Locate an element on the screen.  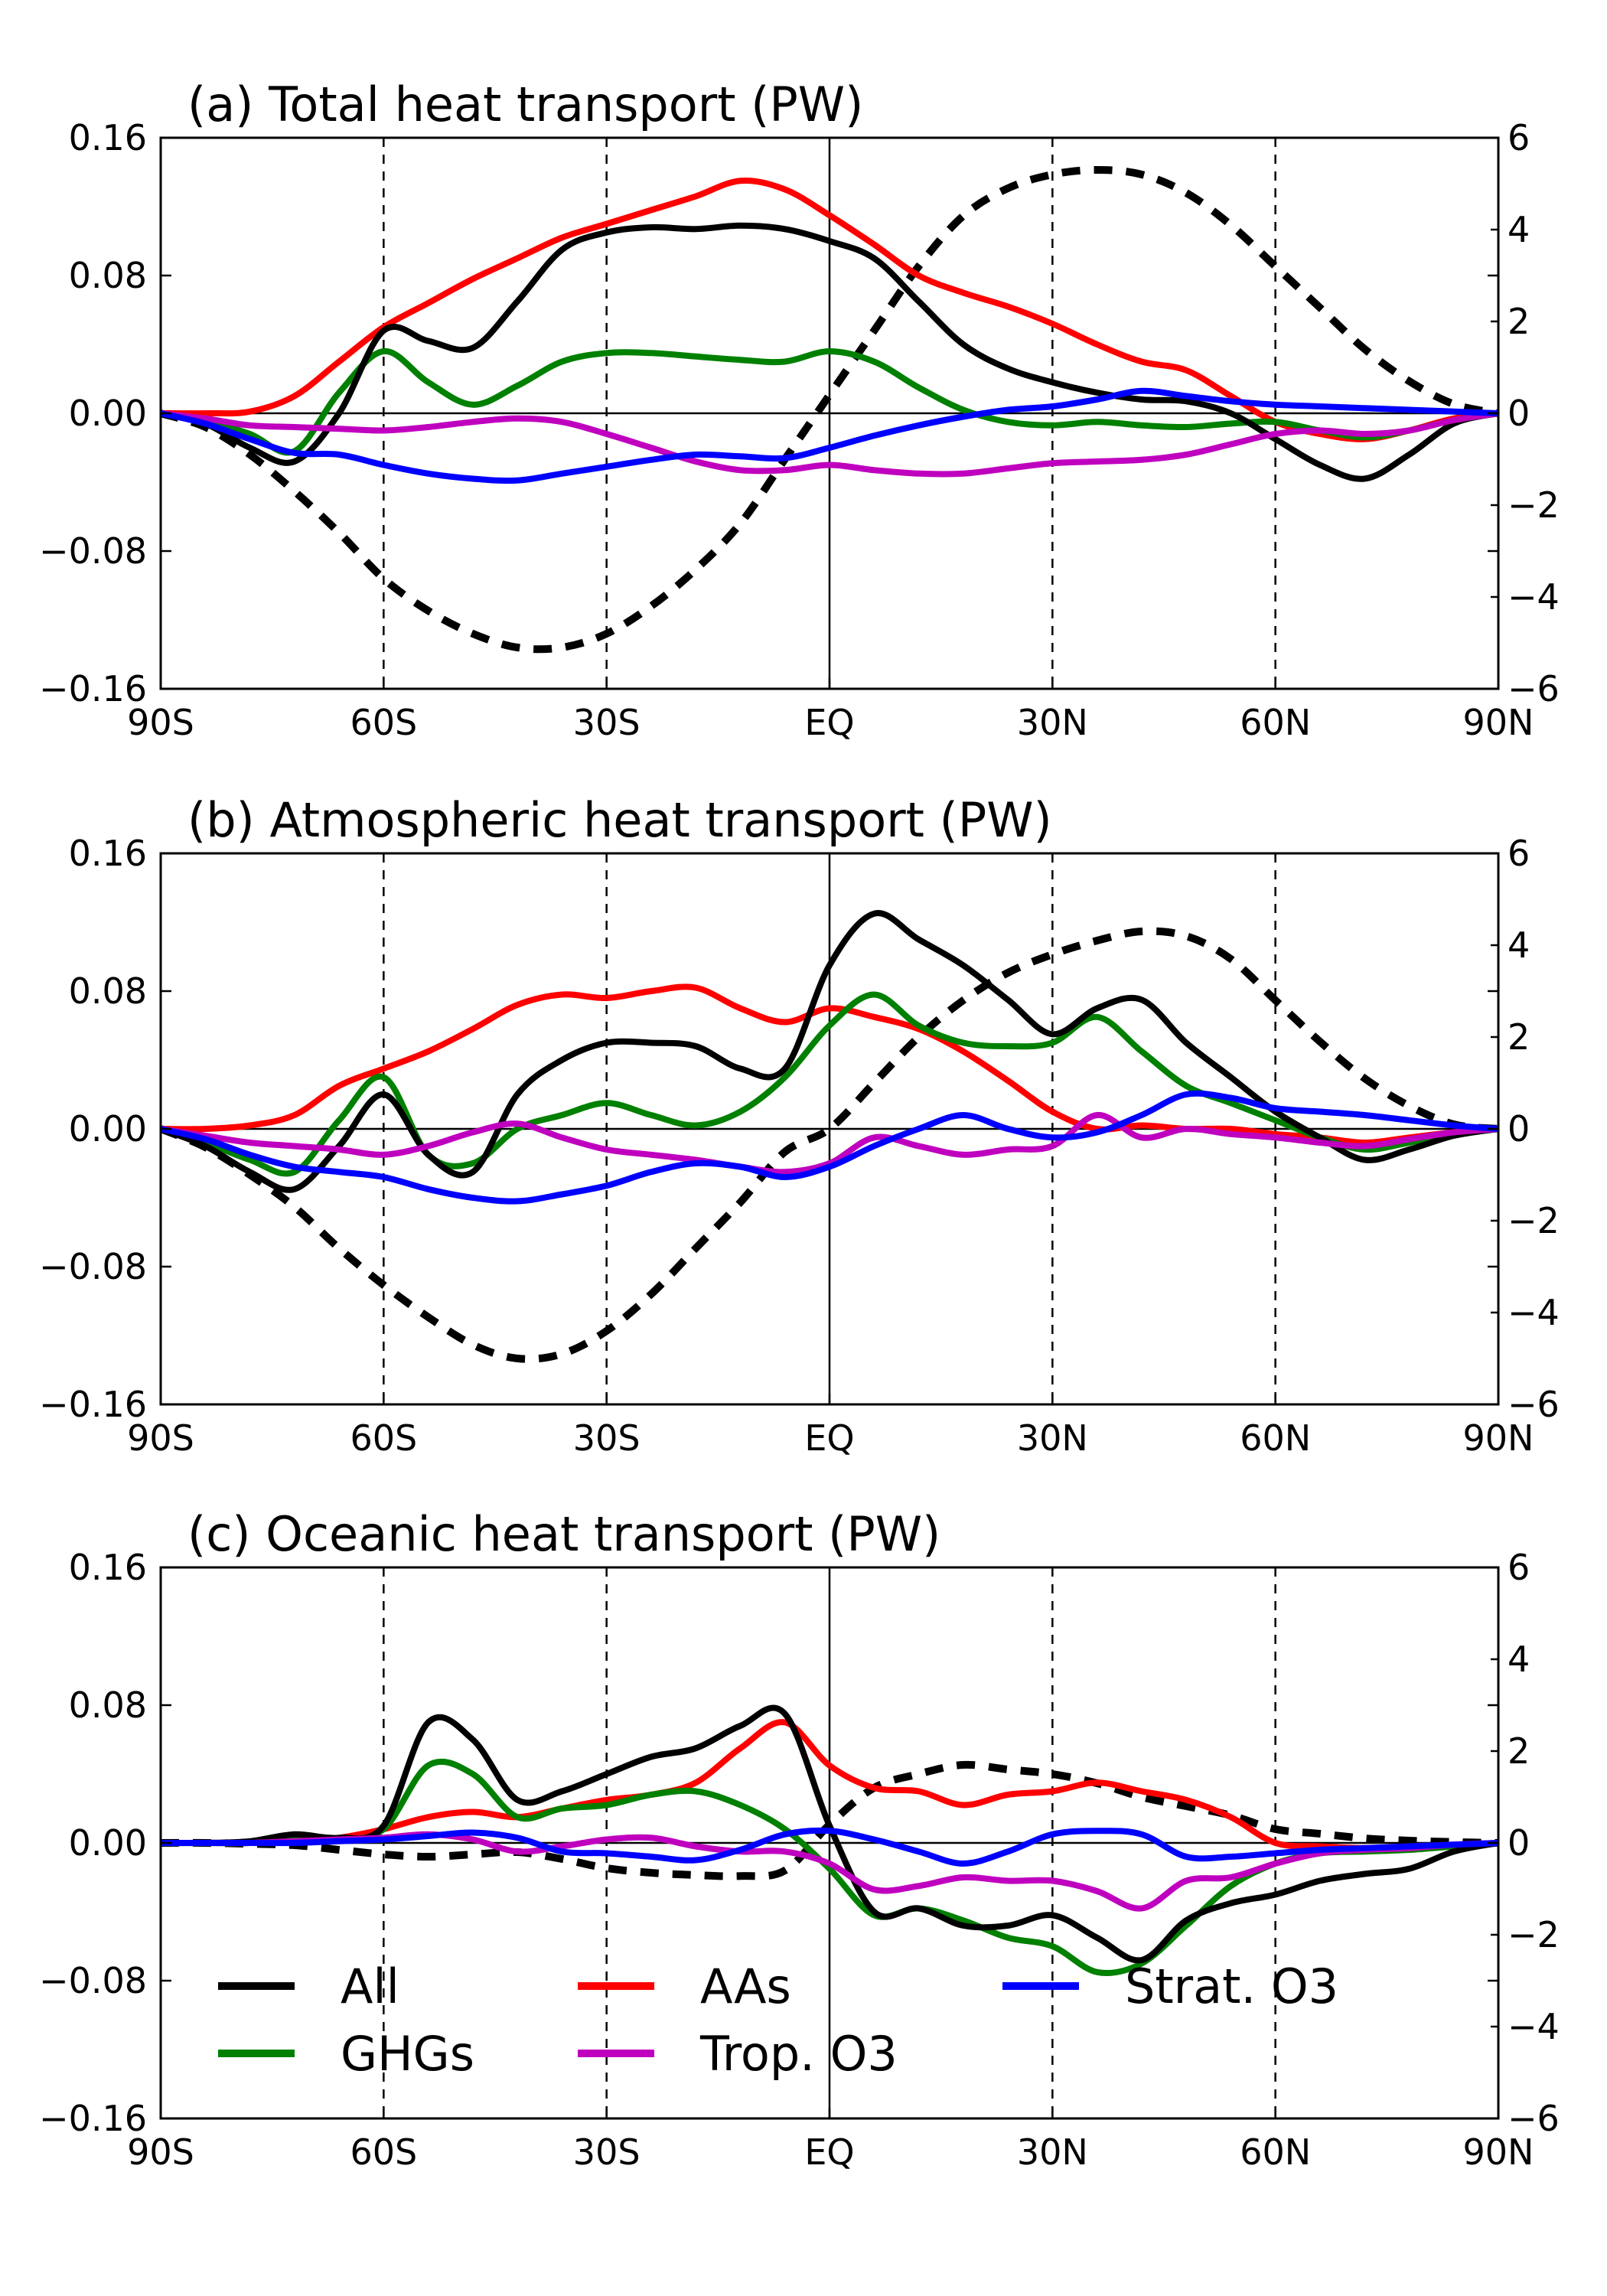
panel-atmospheric-ytick-label: 0.00 is located at coordinates (108, 1129).